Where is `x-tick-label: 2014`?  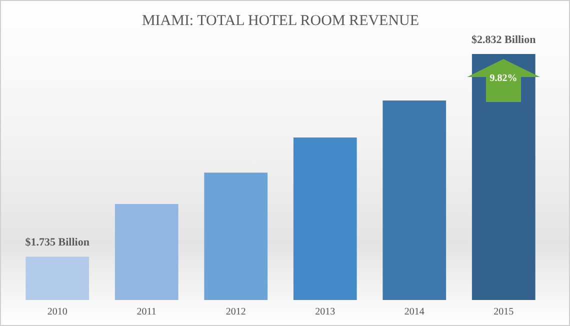 x-tick-label: 2014 is located at coordinates (414, 312).